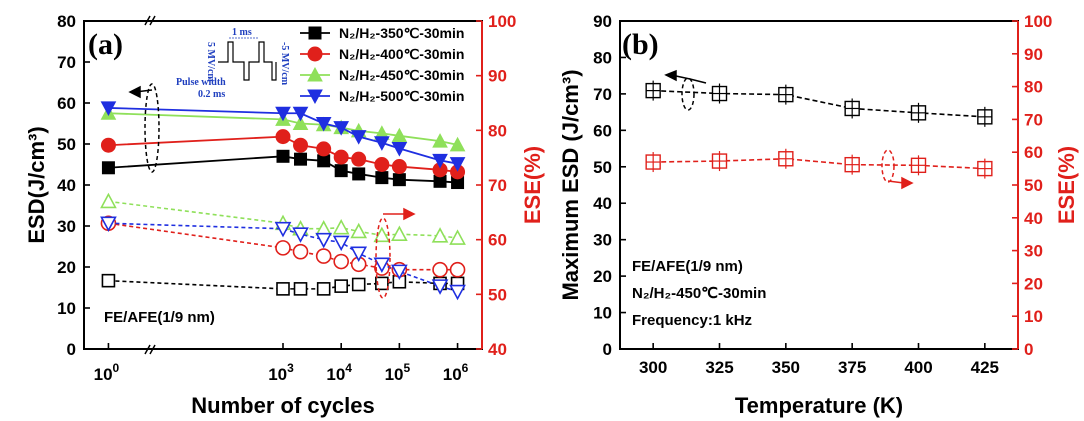 The width and height of the screenshot is (1084, 421). Describe the element at coordinates (602, 21) in the screenshot. I see `y-tick-label: 90` at that location.